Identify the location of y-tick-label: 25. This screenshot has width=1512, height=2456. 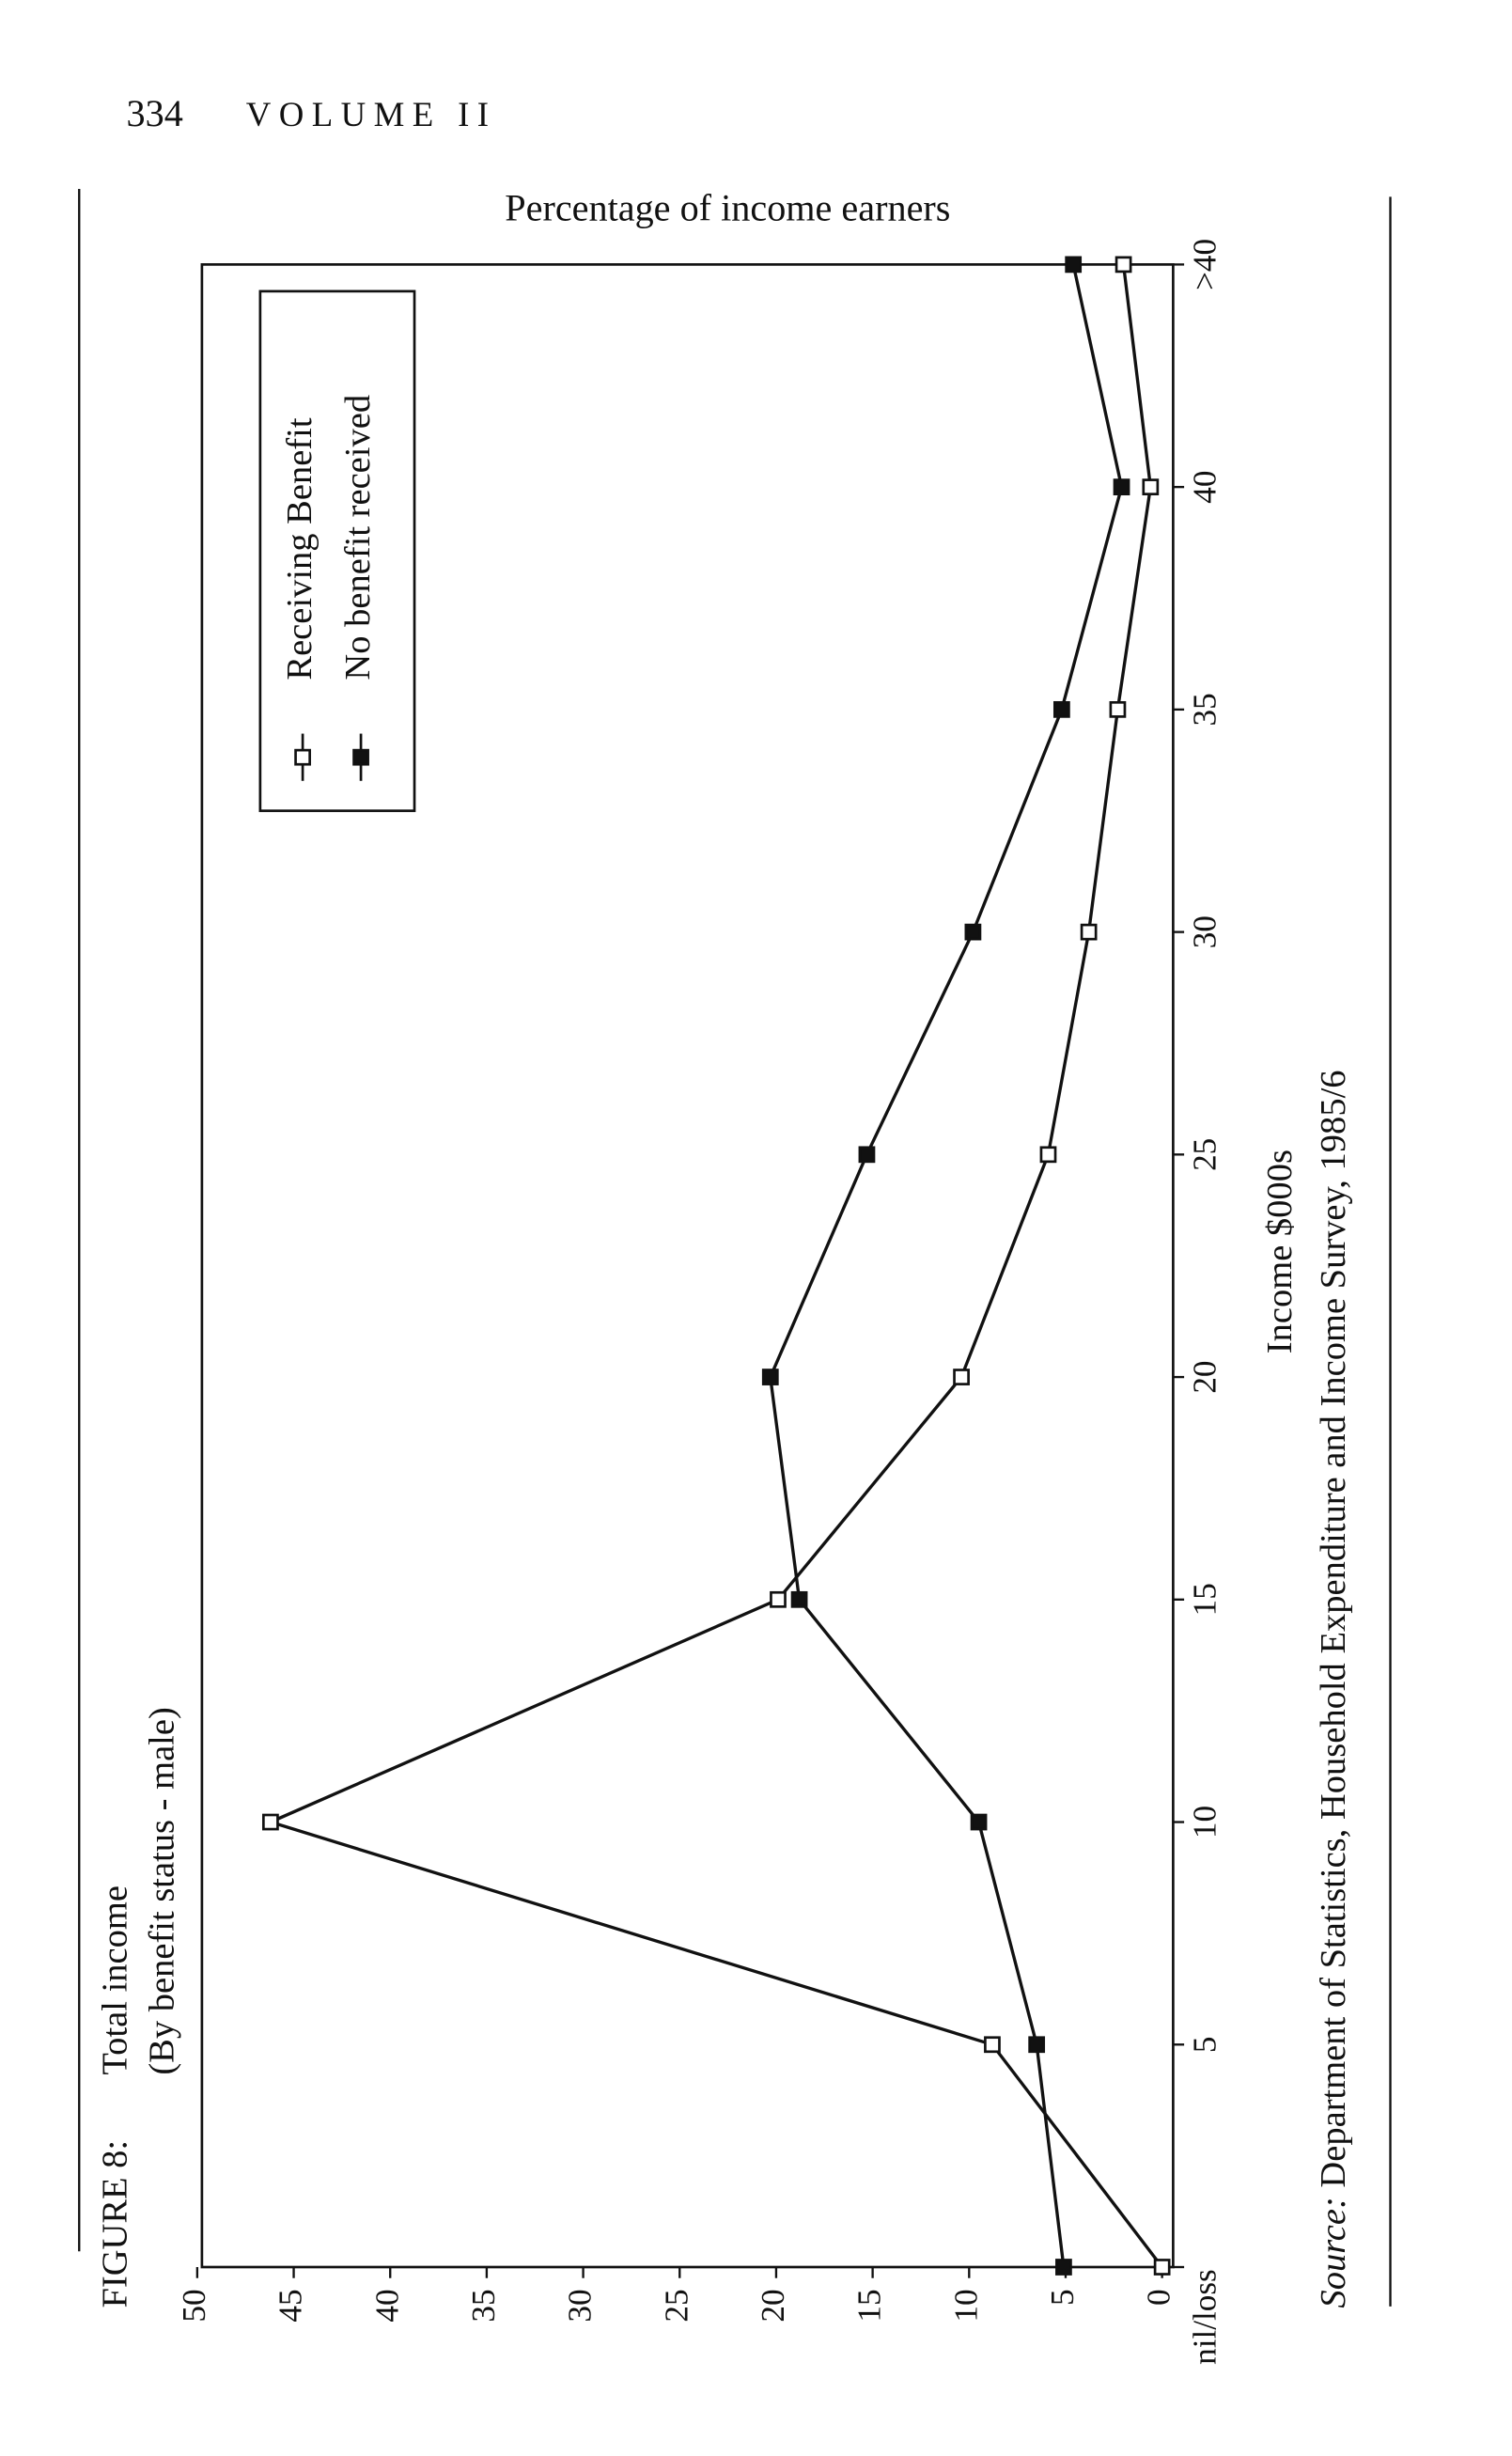
(676, 2306).